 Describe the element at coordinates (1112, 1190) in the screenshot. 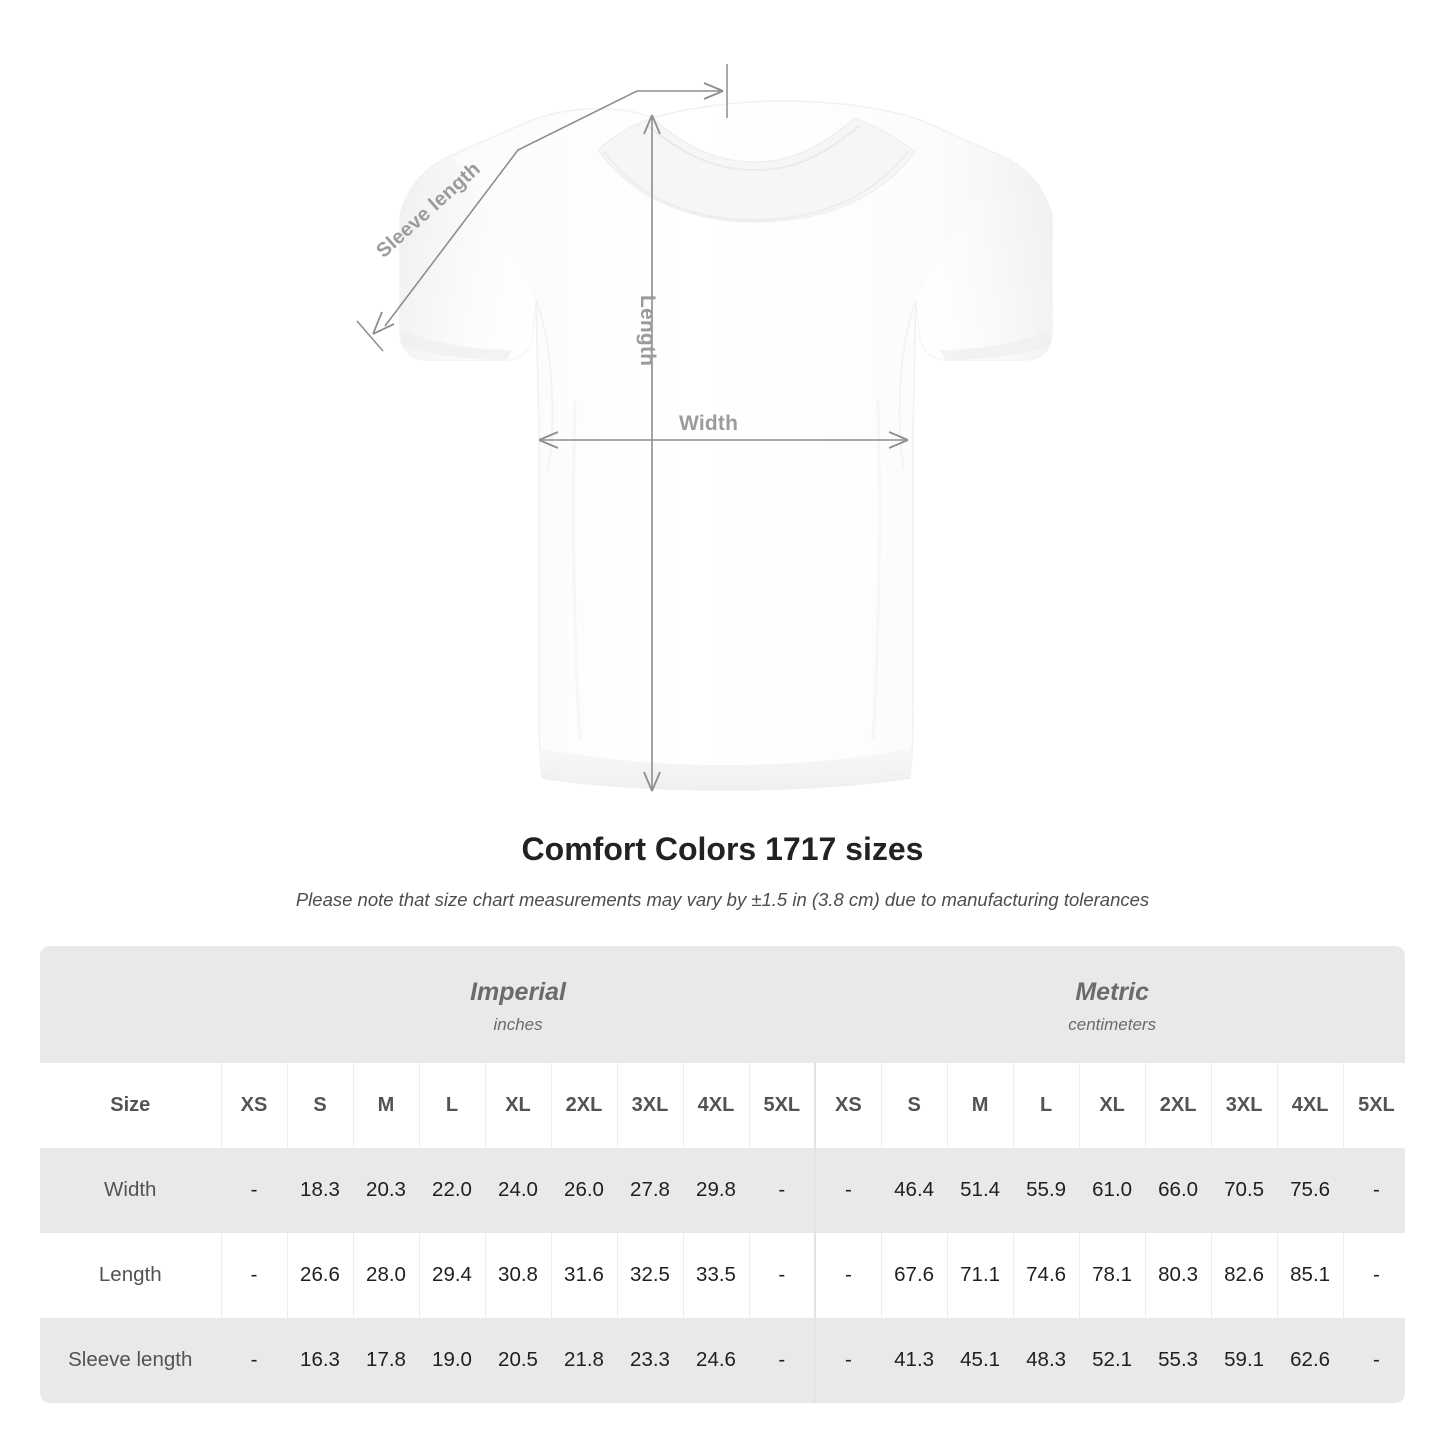

I see `cell-metric-xl: 61.0` at that location.